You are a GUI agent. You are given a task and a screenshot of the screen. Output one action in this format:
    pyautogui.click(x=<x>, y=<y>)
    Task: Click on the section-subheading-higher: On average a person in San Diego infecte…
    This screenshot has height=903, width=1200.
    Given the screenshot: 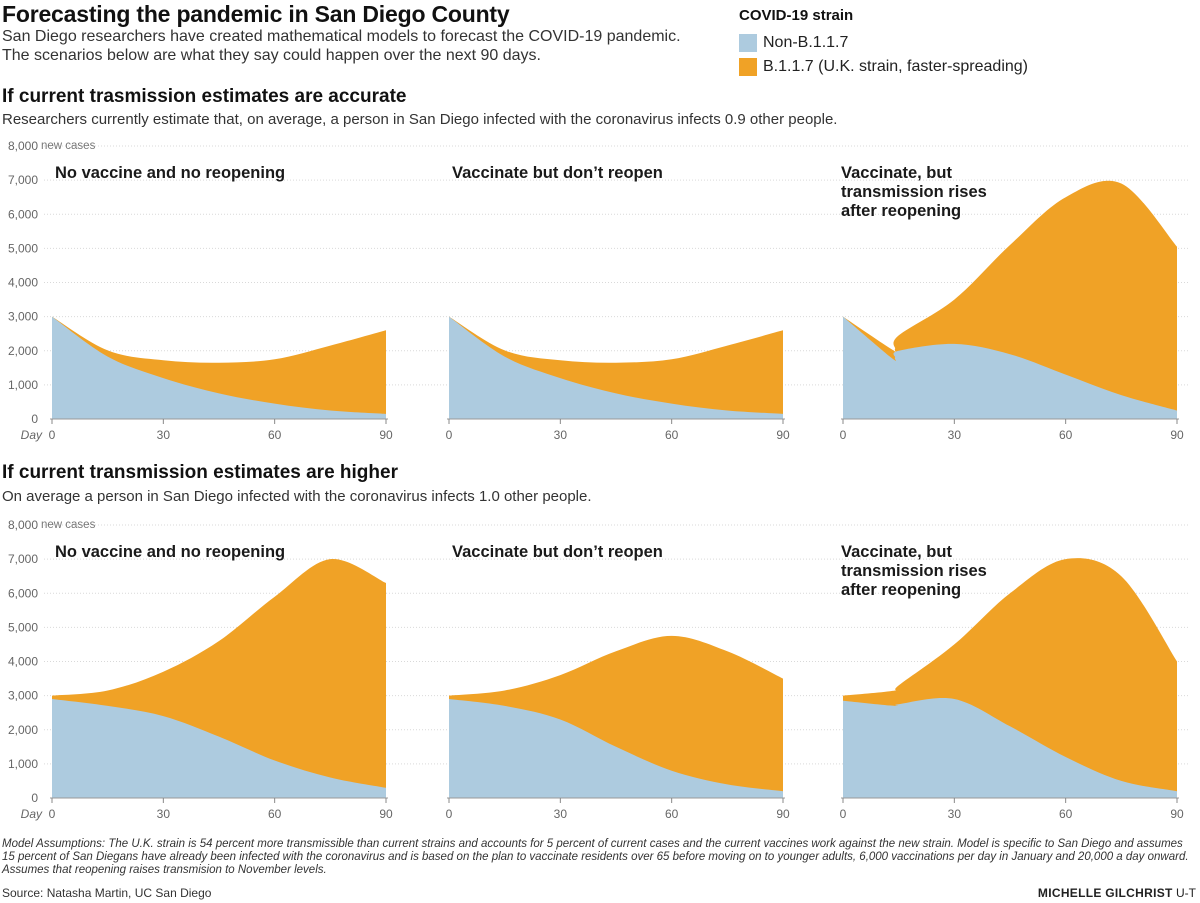 What is the action you would take?
    pyautogui.click(x=297, y=496)
    